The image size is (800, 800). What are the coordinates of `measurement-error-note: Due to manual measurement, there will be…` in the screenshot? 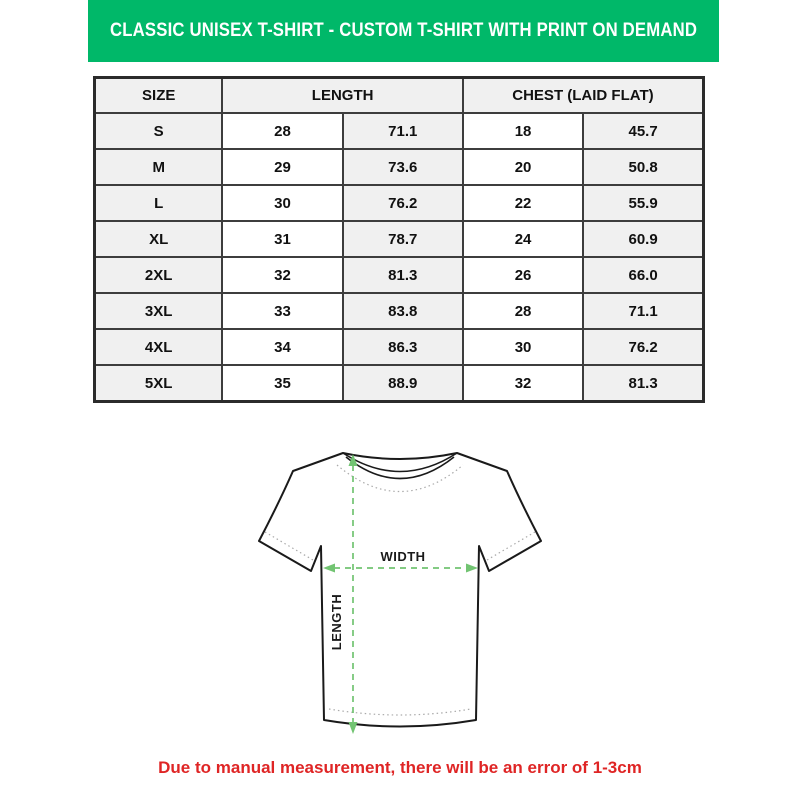 It's located at (400, 767).